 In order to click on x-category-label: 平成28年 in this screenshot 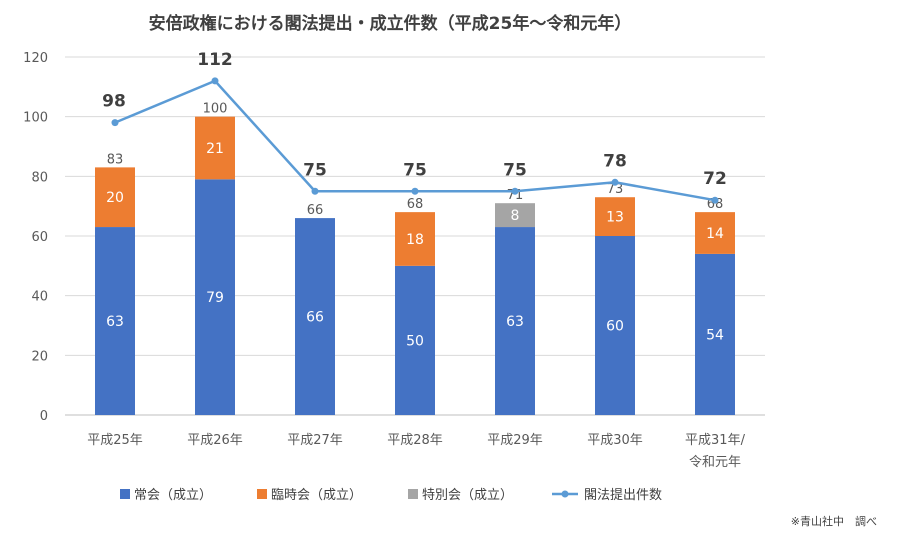, I will do `click(415, 440)`.